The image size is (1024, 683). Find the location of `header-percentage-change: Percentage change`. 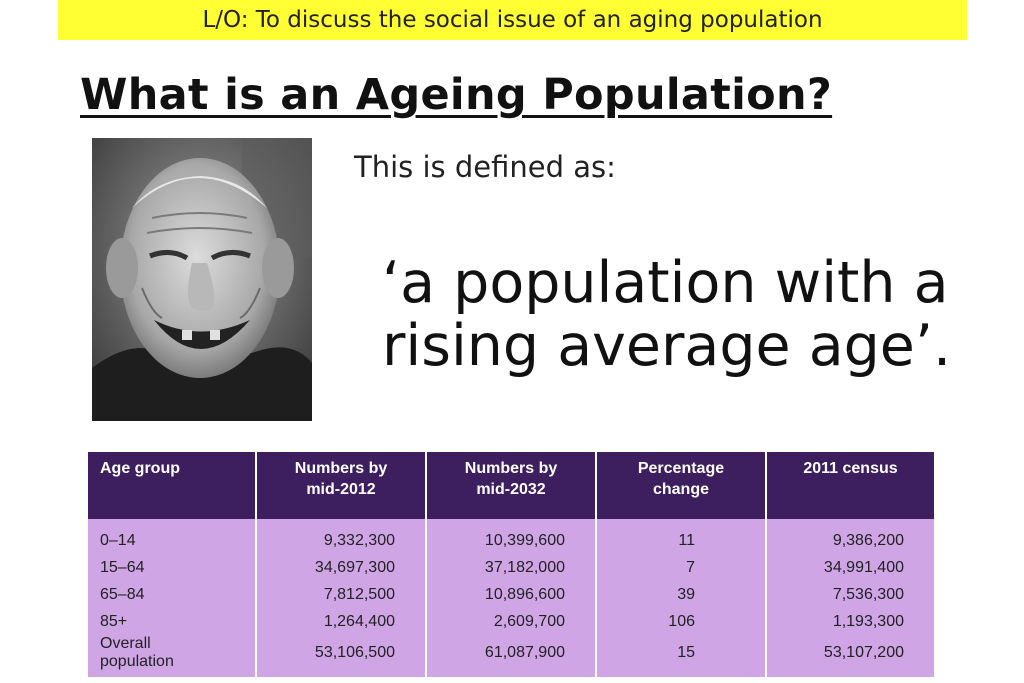

header-percentage-change: Percentage change is located at coordinates (680, 485).